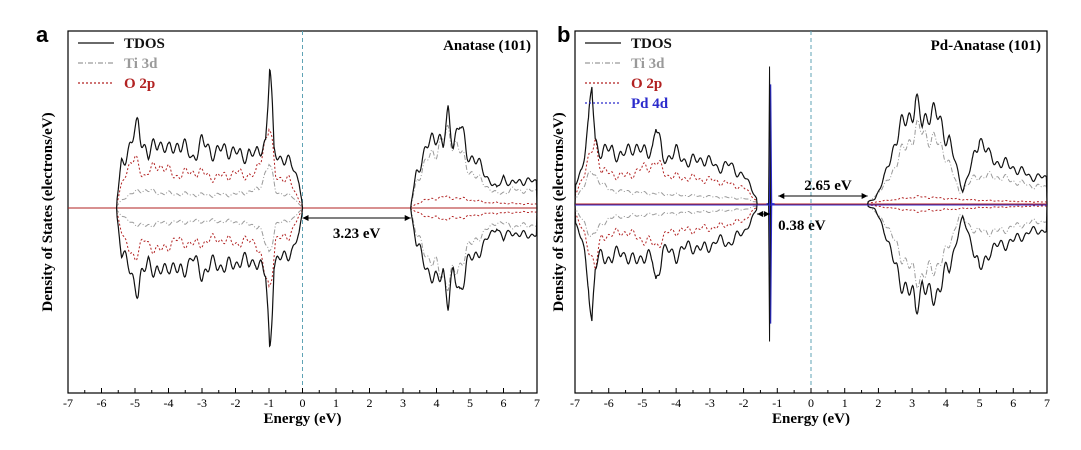 This screenshot has height=450, width=1081. I want to click on mid-gap-label: 0.38 eV, so click(802, 226).